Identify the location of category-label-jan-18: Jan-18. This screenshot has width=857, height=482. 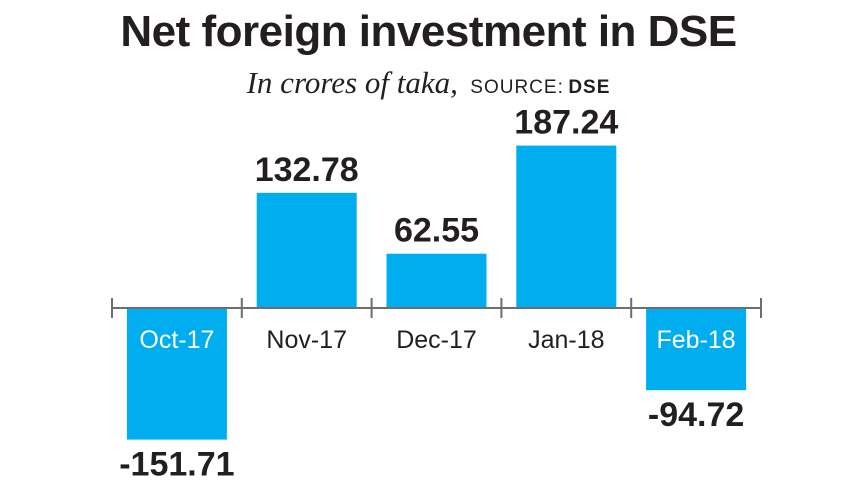
(566, 340).